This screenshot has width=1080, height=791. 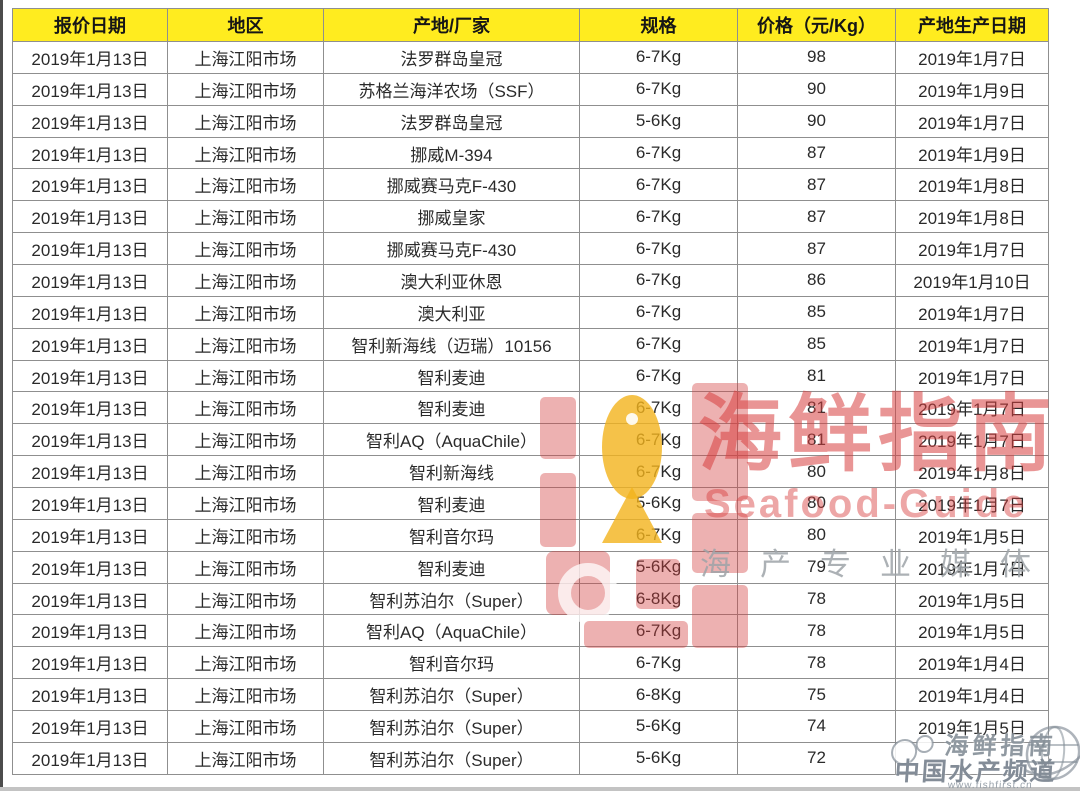 I want to click on table-row: 2019年1月13日 上海江阳市场 智利苏泊尔（Super） 5-6Kg 72, so click(x=530, y=758).